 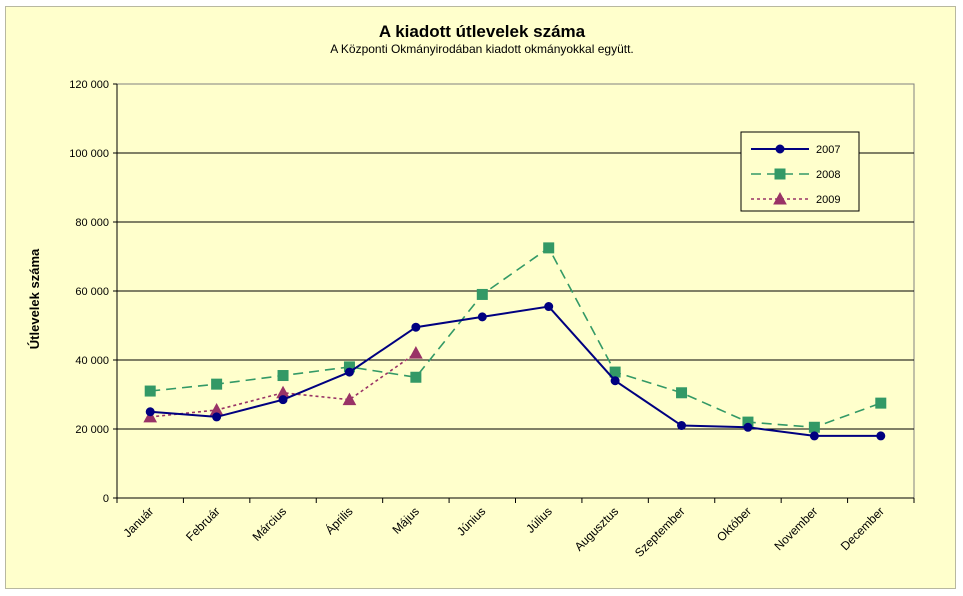 I want to click on y-tick-label: 0, so click(x=106, y=499).